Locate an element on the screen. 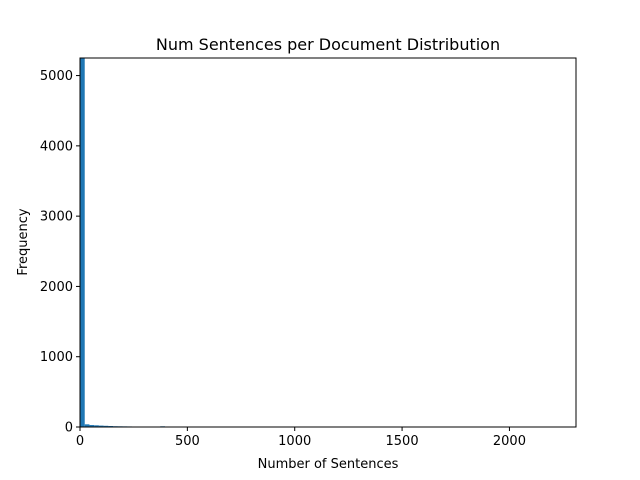 This screenshot has height=480, width=640. x-tick-label-3: 1500 is located at coordinates (402, 441).